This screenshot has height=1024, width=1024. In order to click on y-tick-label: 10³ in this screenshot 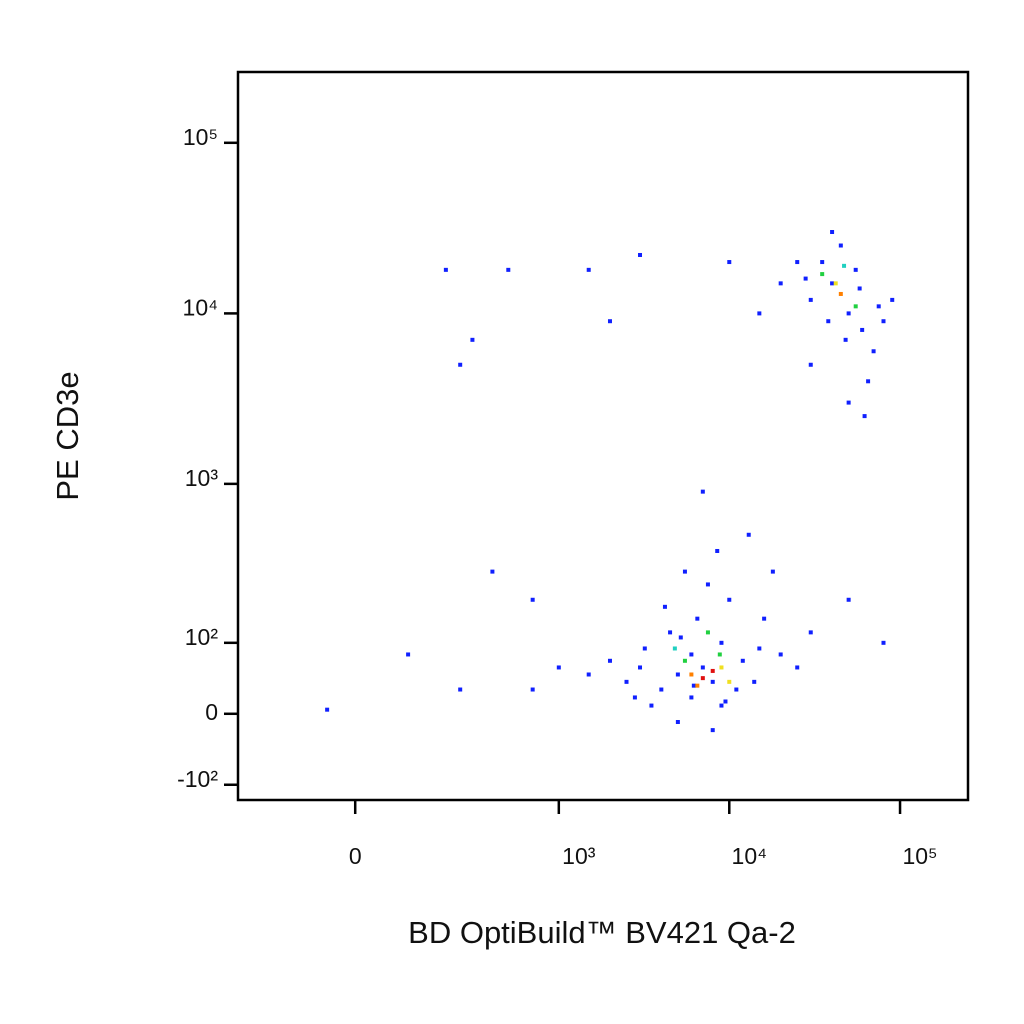, I will do `click(202, 478)`.